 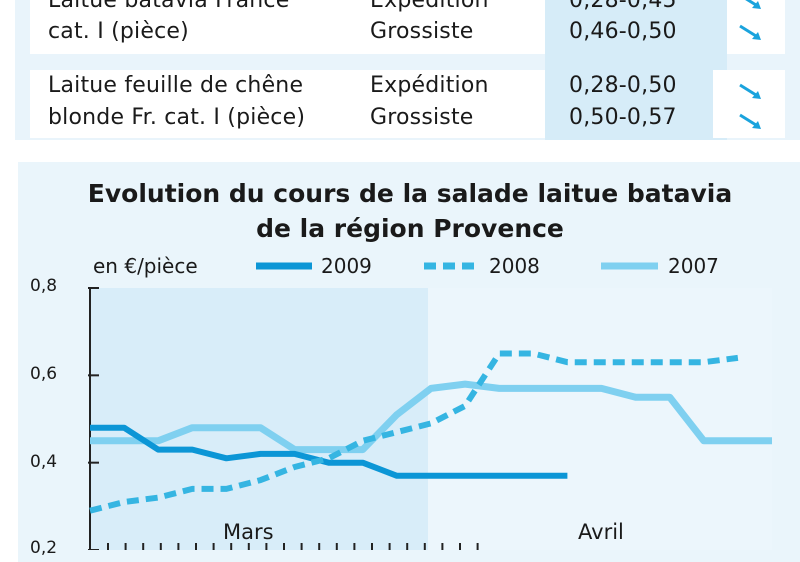 I want to click on unit-label: en €/pièce, so click(x=145, y=266).